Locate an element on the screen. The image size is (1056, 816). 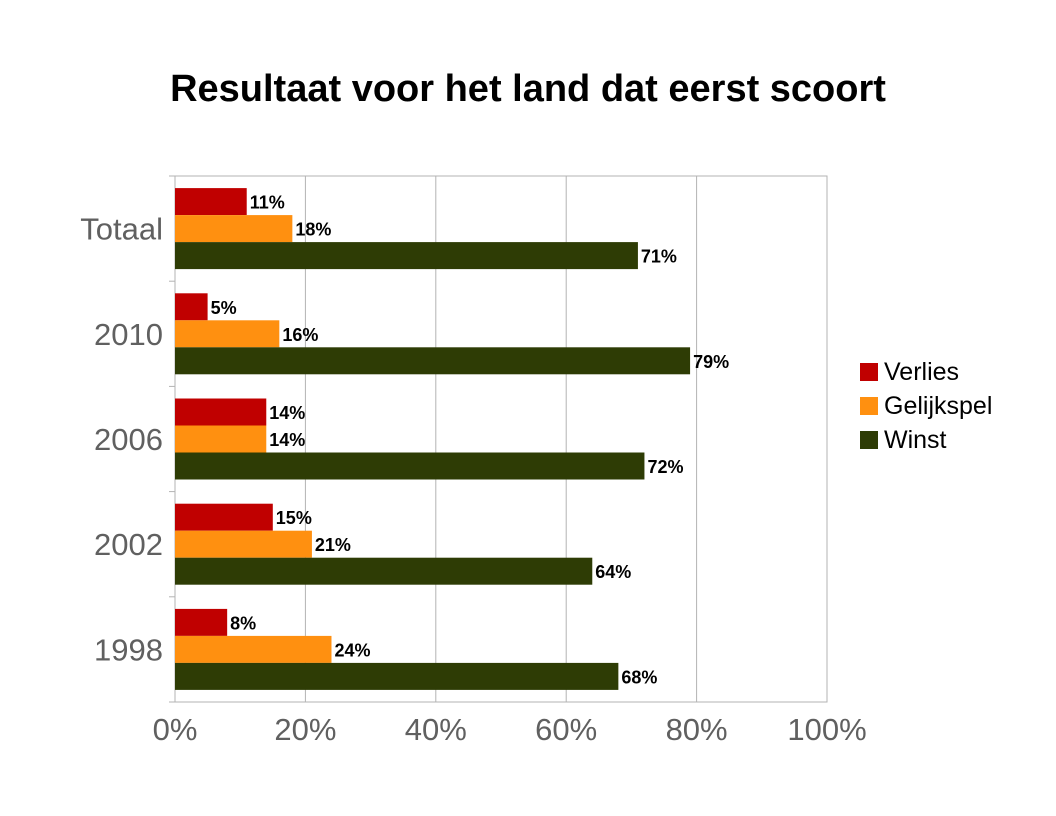
data-label: 15% is located at coordinates (294, 518).